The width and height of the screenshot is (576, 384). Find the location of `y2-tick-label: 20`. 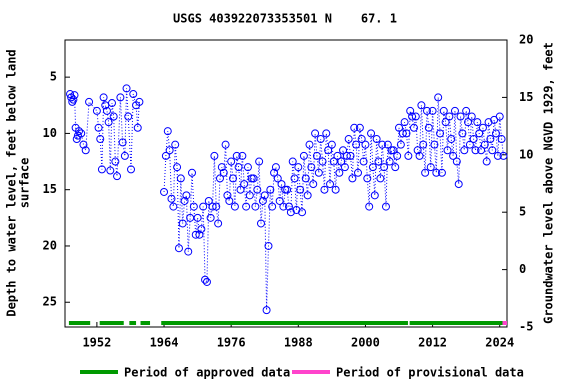

y2-tick-label: 20 is located at coordinates (526, 40).